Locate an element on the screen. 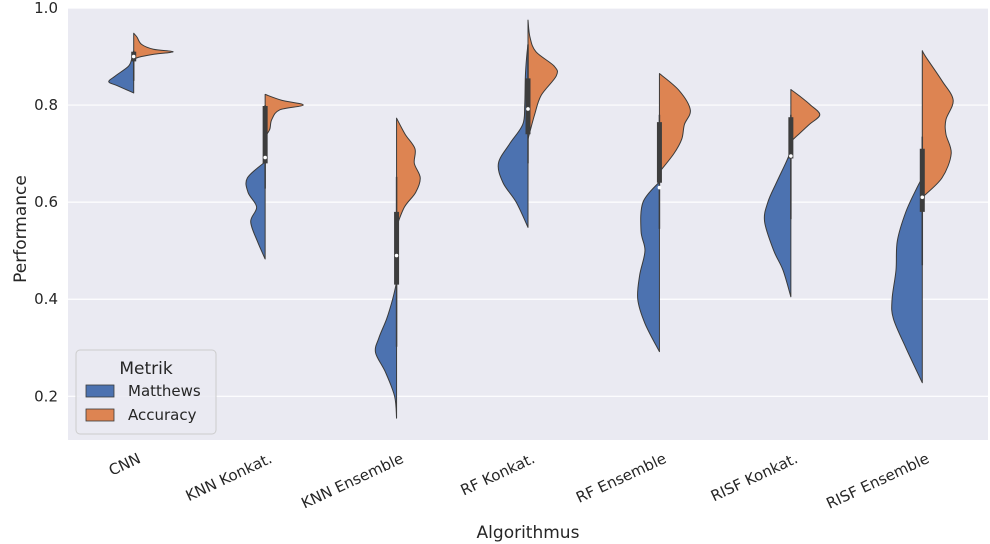 The image size is (990, 544). legend: Metrik Matthews Accuracy is located at coordinates (146, 392).